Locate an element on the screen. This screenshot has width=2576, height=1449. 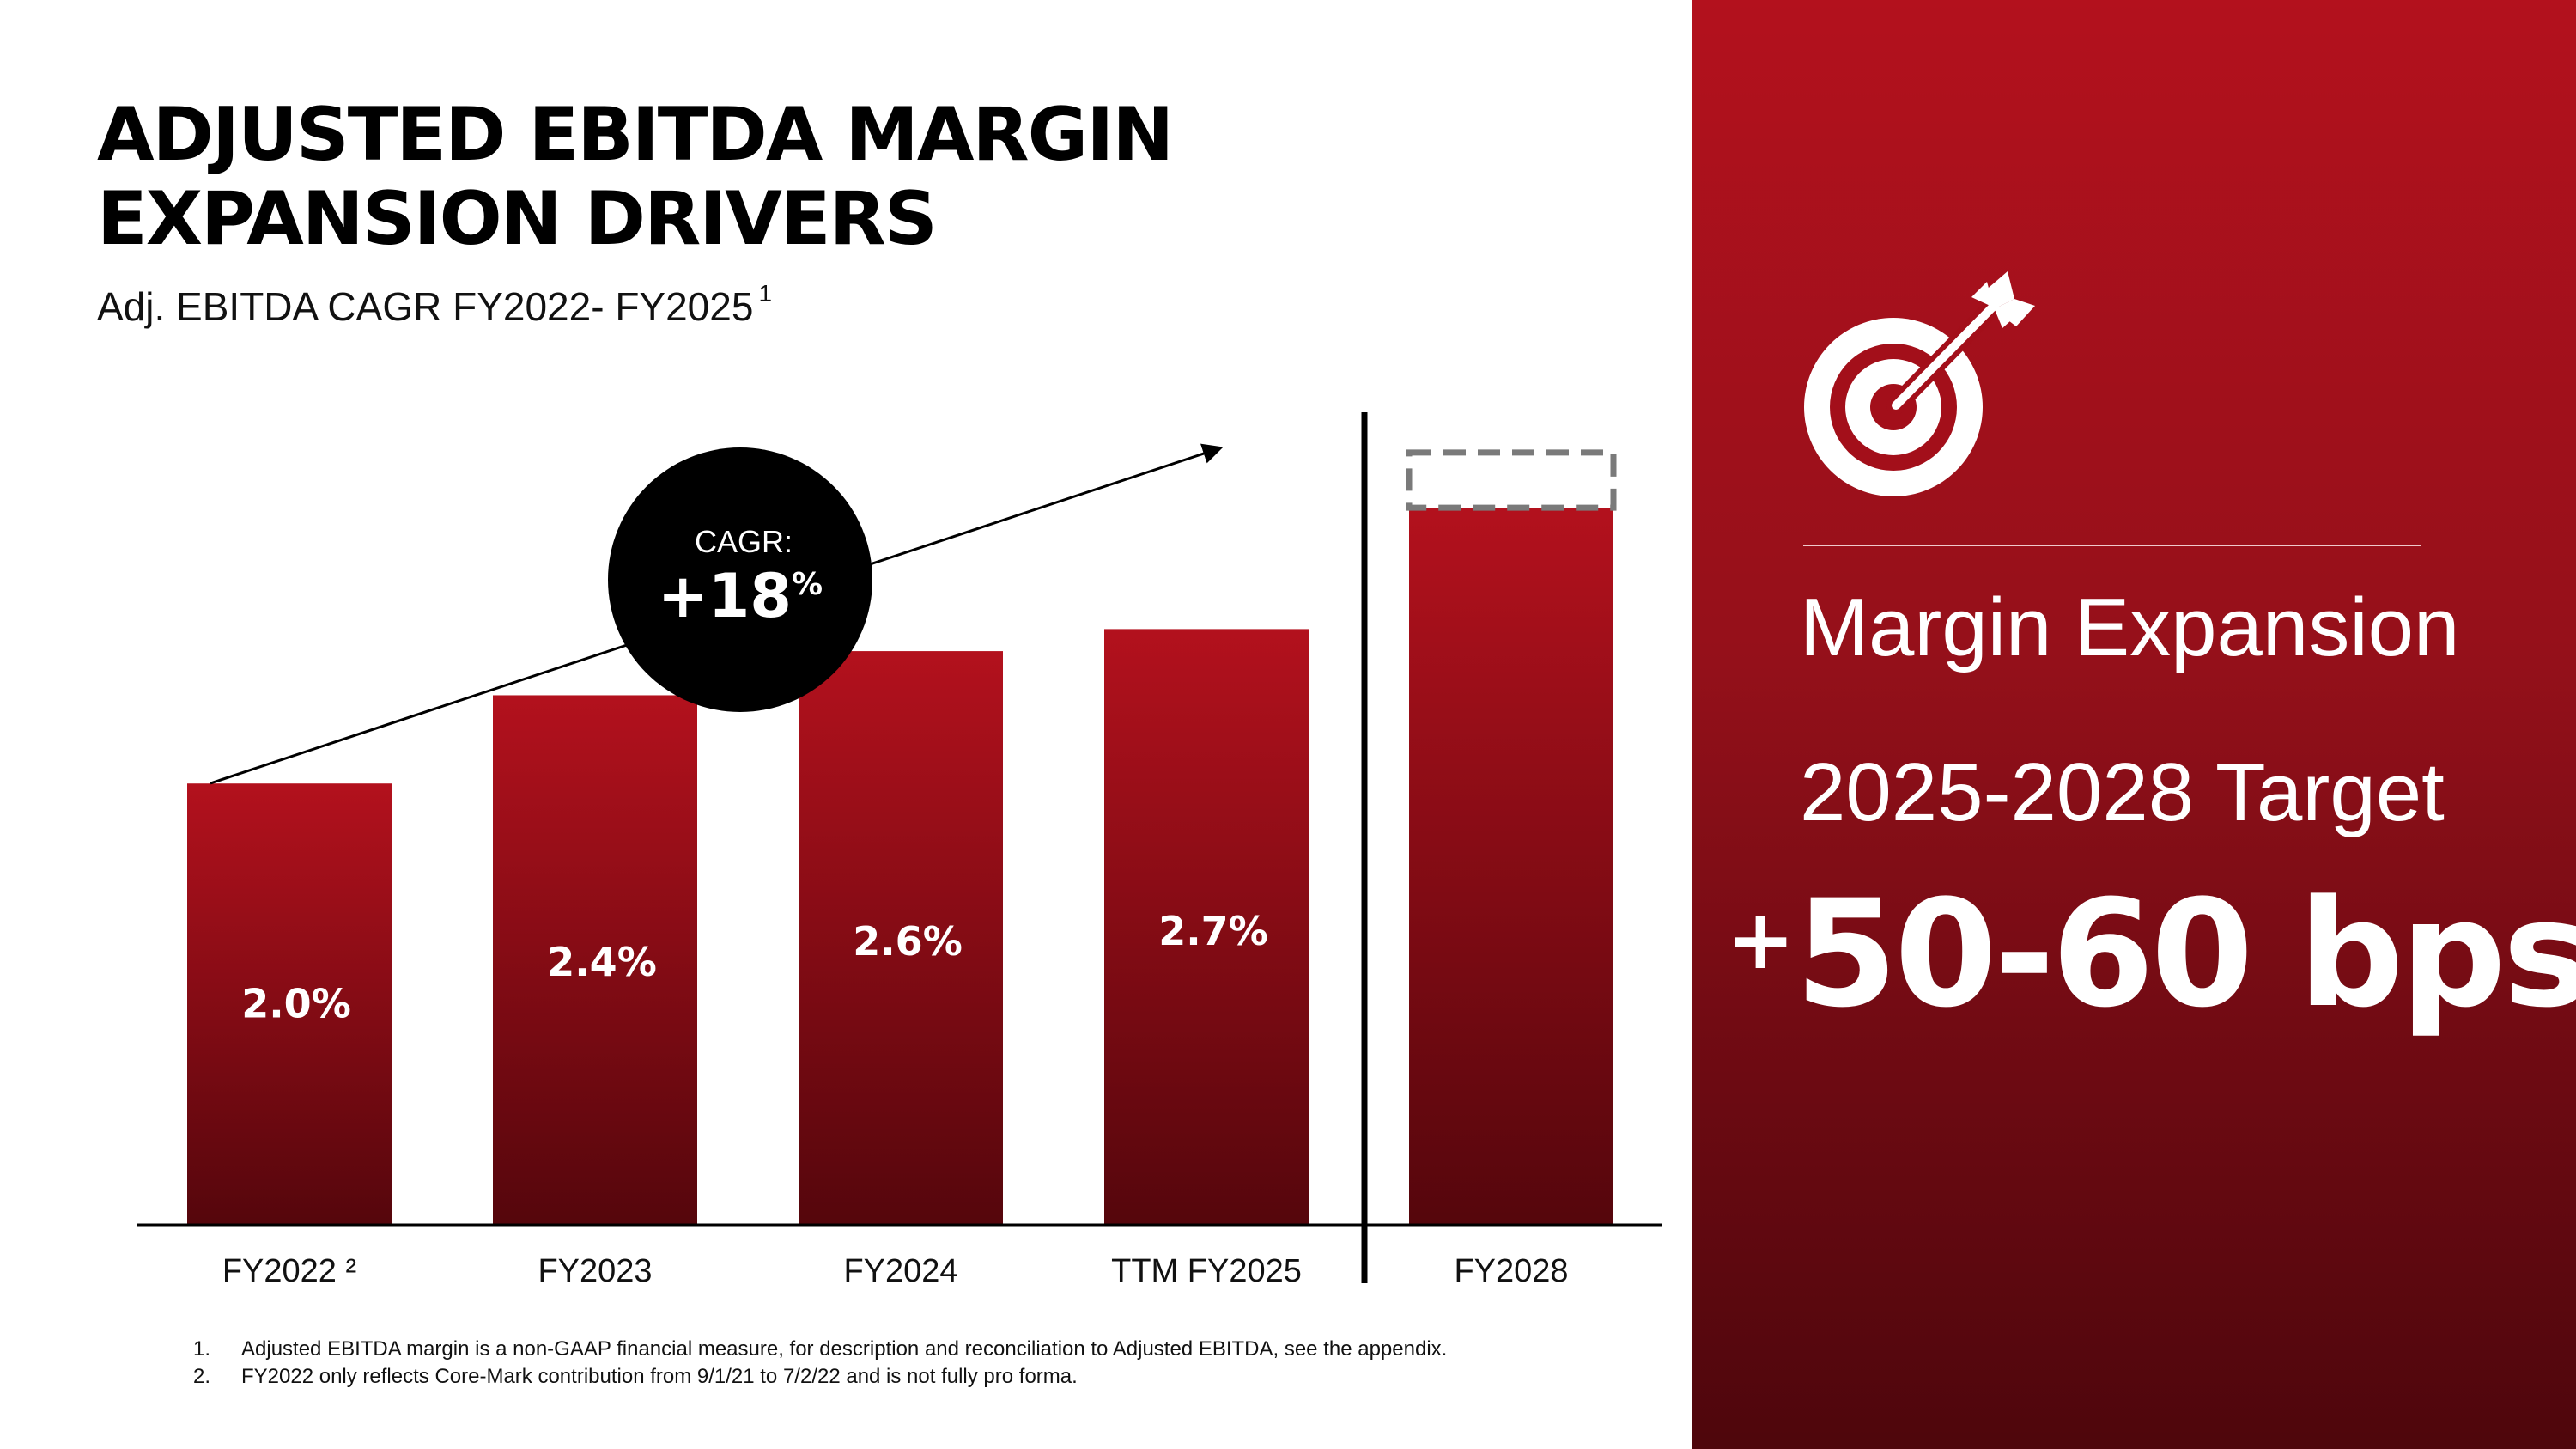
bar-value-label-3: 2.6% is located at coordinates (908, 941).